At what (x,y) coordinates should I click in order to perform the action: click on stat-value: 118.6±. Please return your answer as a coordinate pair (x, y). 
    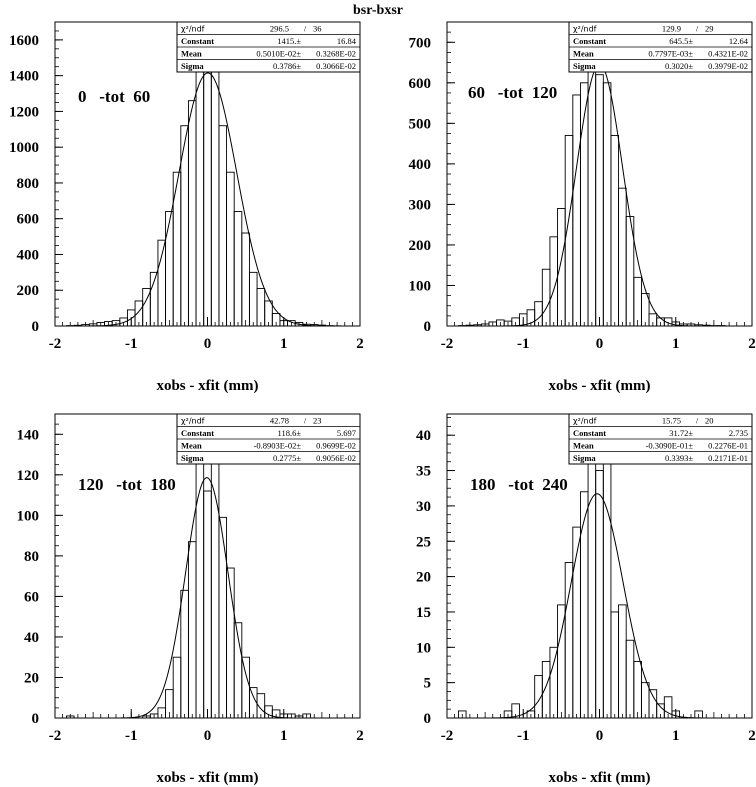
    Looking at the image, I should click on (290, 433).